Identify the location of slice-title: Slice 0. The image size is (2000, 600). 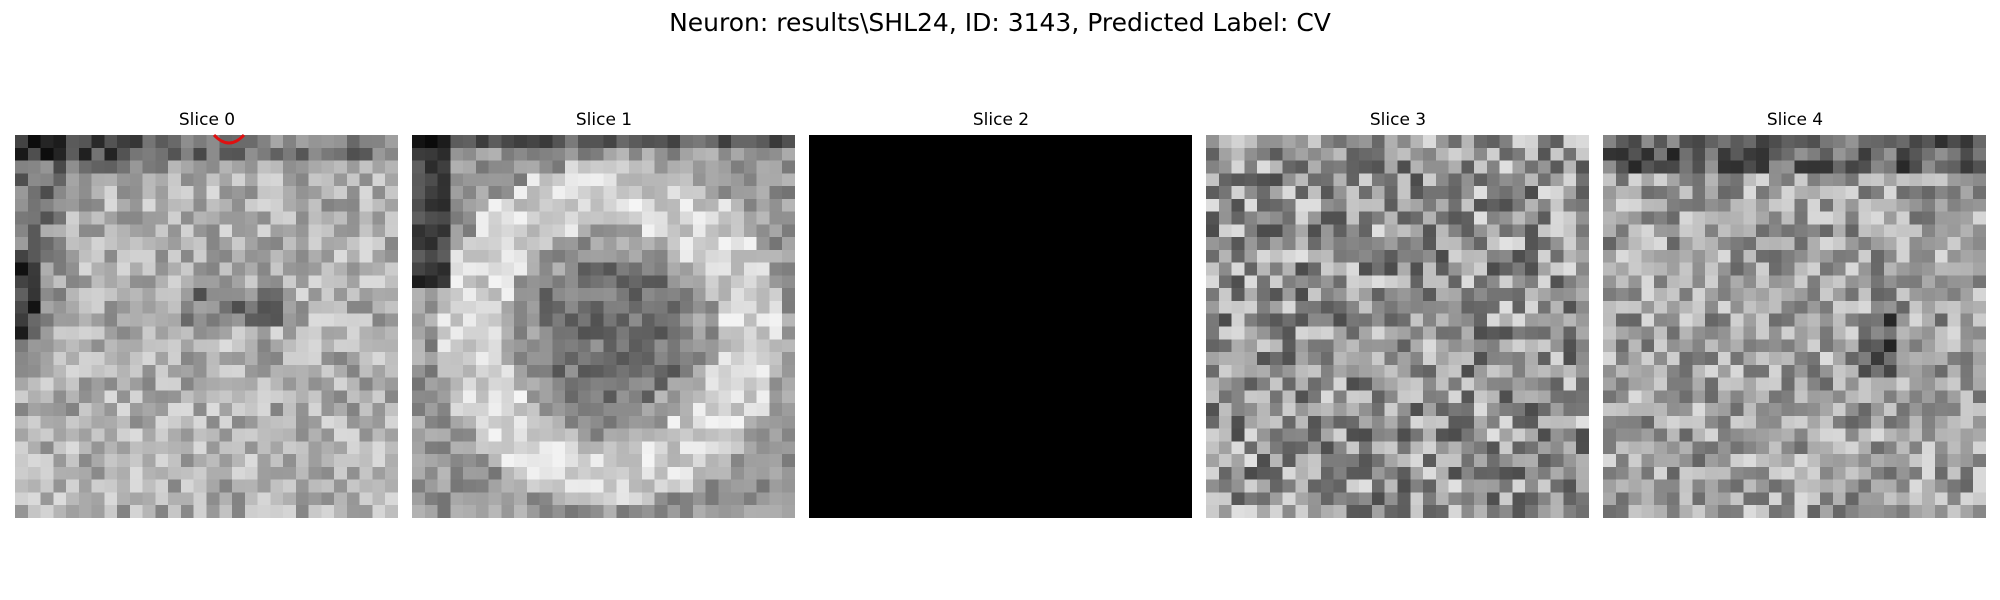
(207, 120).